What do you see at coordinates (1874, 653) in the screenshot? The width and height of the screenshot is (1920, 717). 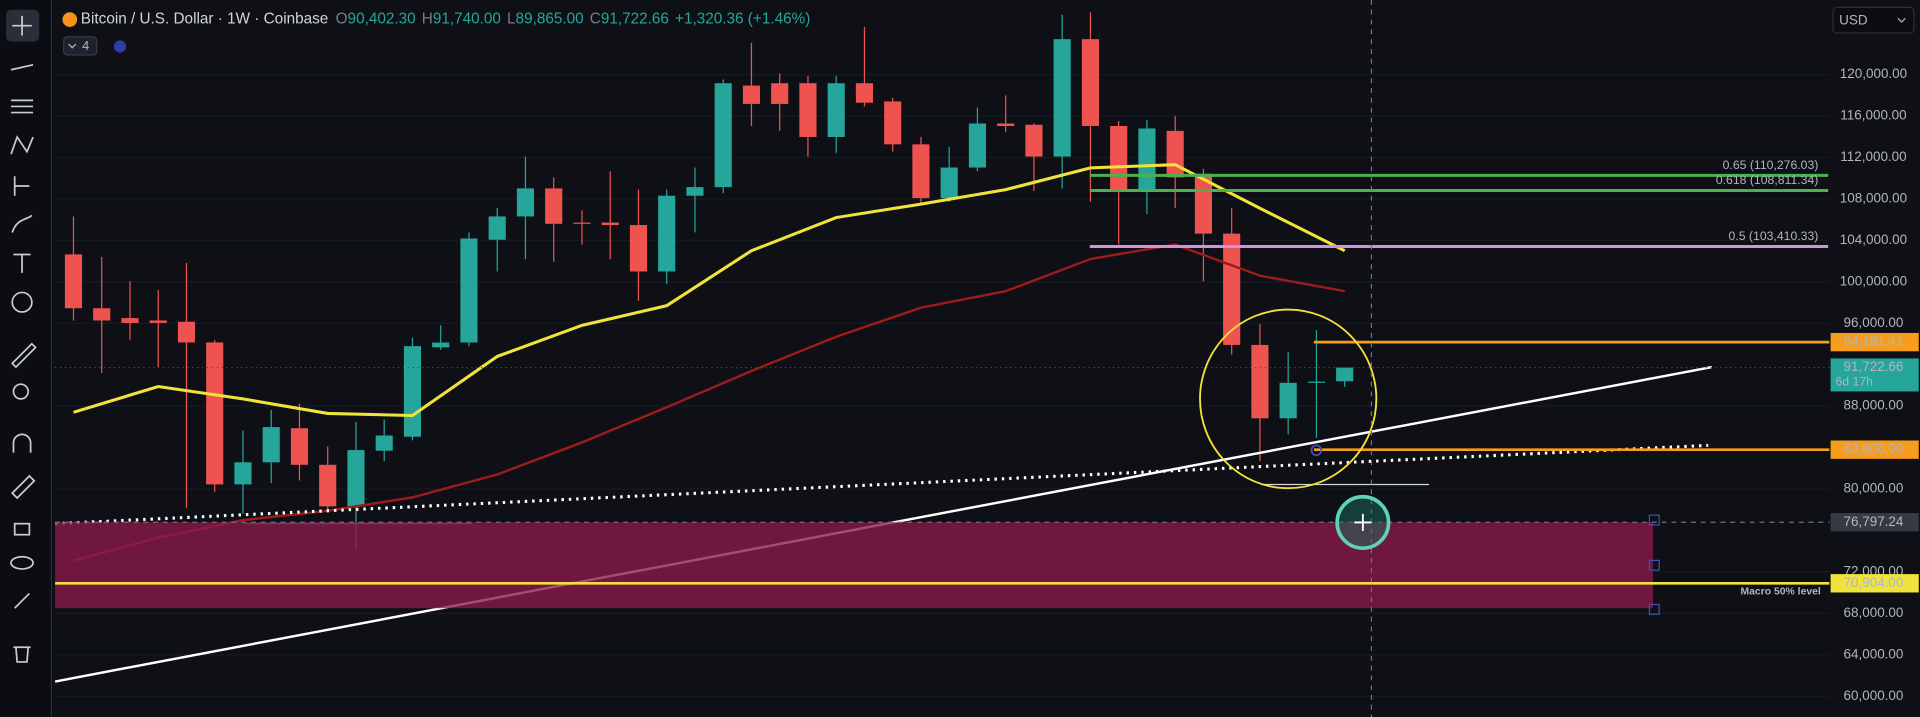 I see `y-tick-label: 64,000.00` at bounding box center [1874, 653].